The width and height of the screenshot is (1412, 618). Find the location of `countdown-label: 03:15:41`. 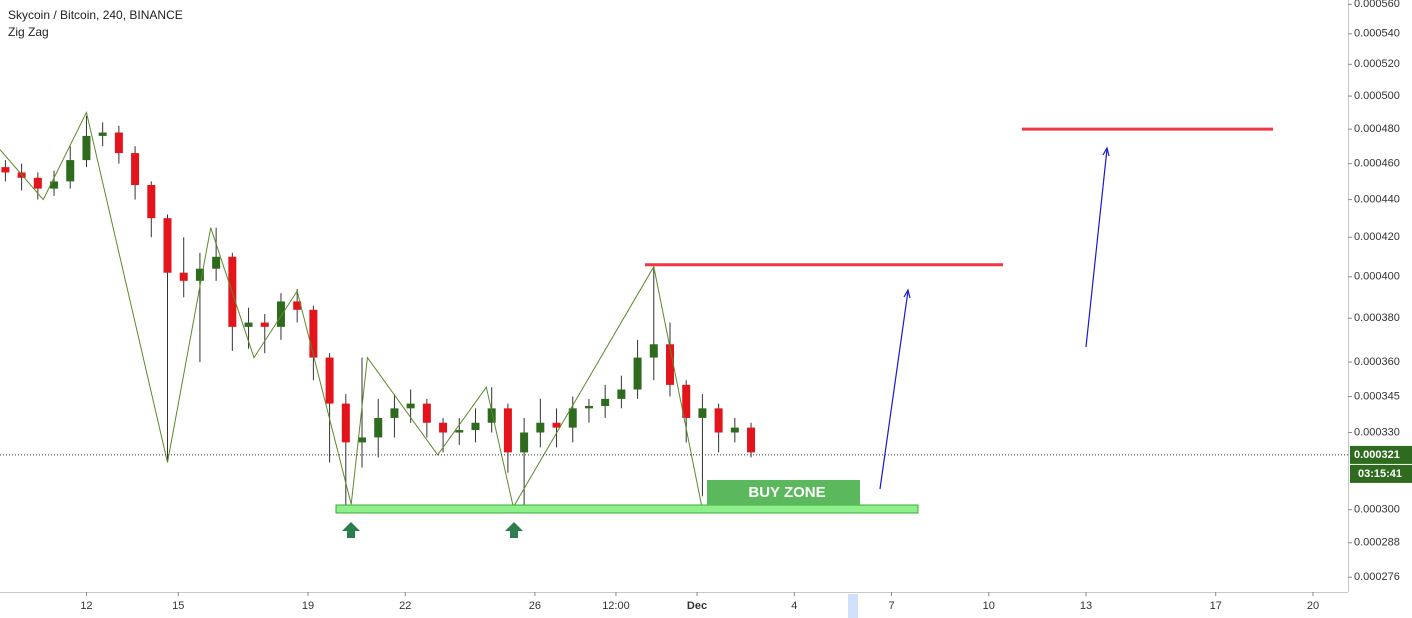

countdown-label: 03:15:41 is located at coordinates (1380, 474).